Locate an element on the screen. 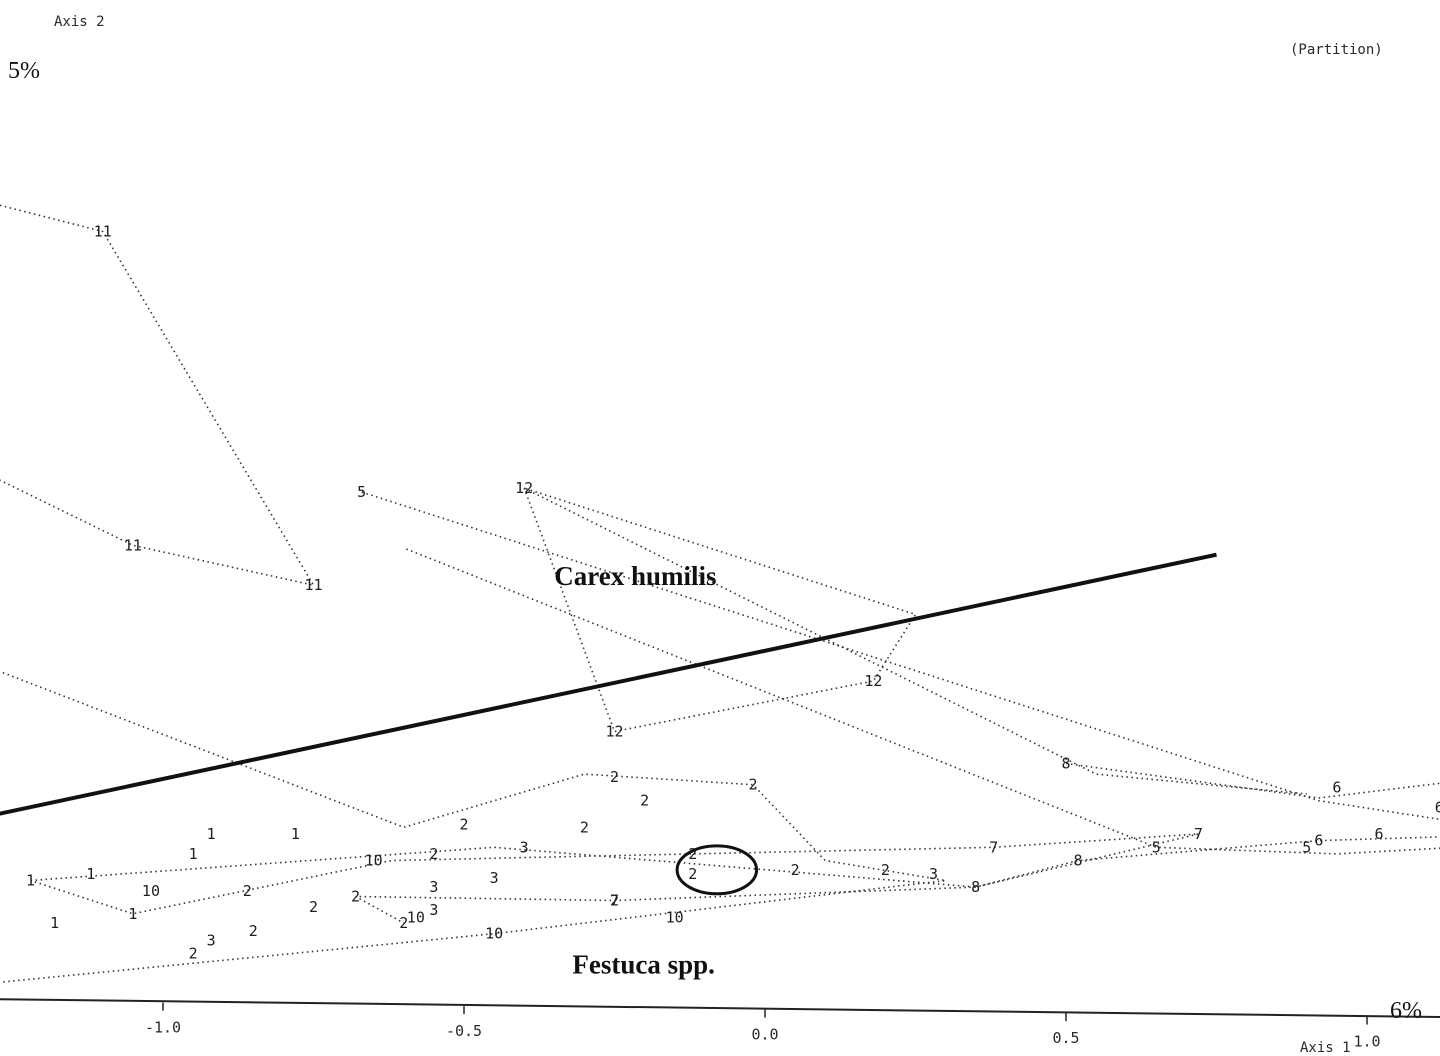 This screenshot has width=1440, height=1056. y-inertia-label: 5% is located at coordinates (24, 71).